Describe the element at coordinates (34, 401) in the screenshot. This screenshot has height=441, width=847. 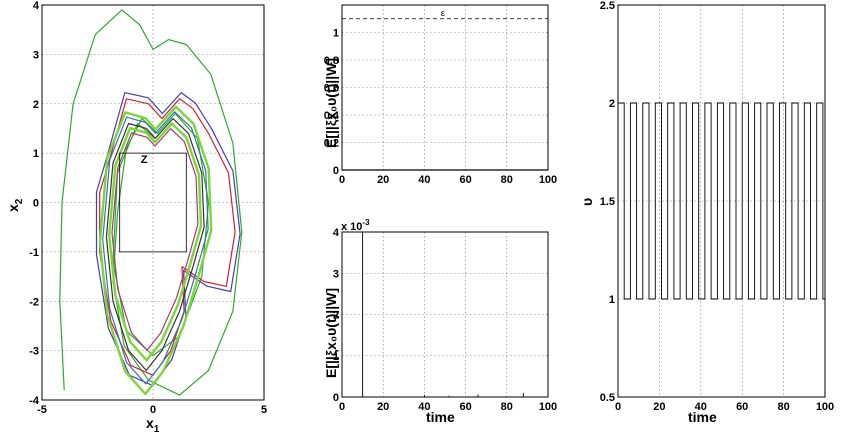
I see `y-tick-label: -4` at that location.